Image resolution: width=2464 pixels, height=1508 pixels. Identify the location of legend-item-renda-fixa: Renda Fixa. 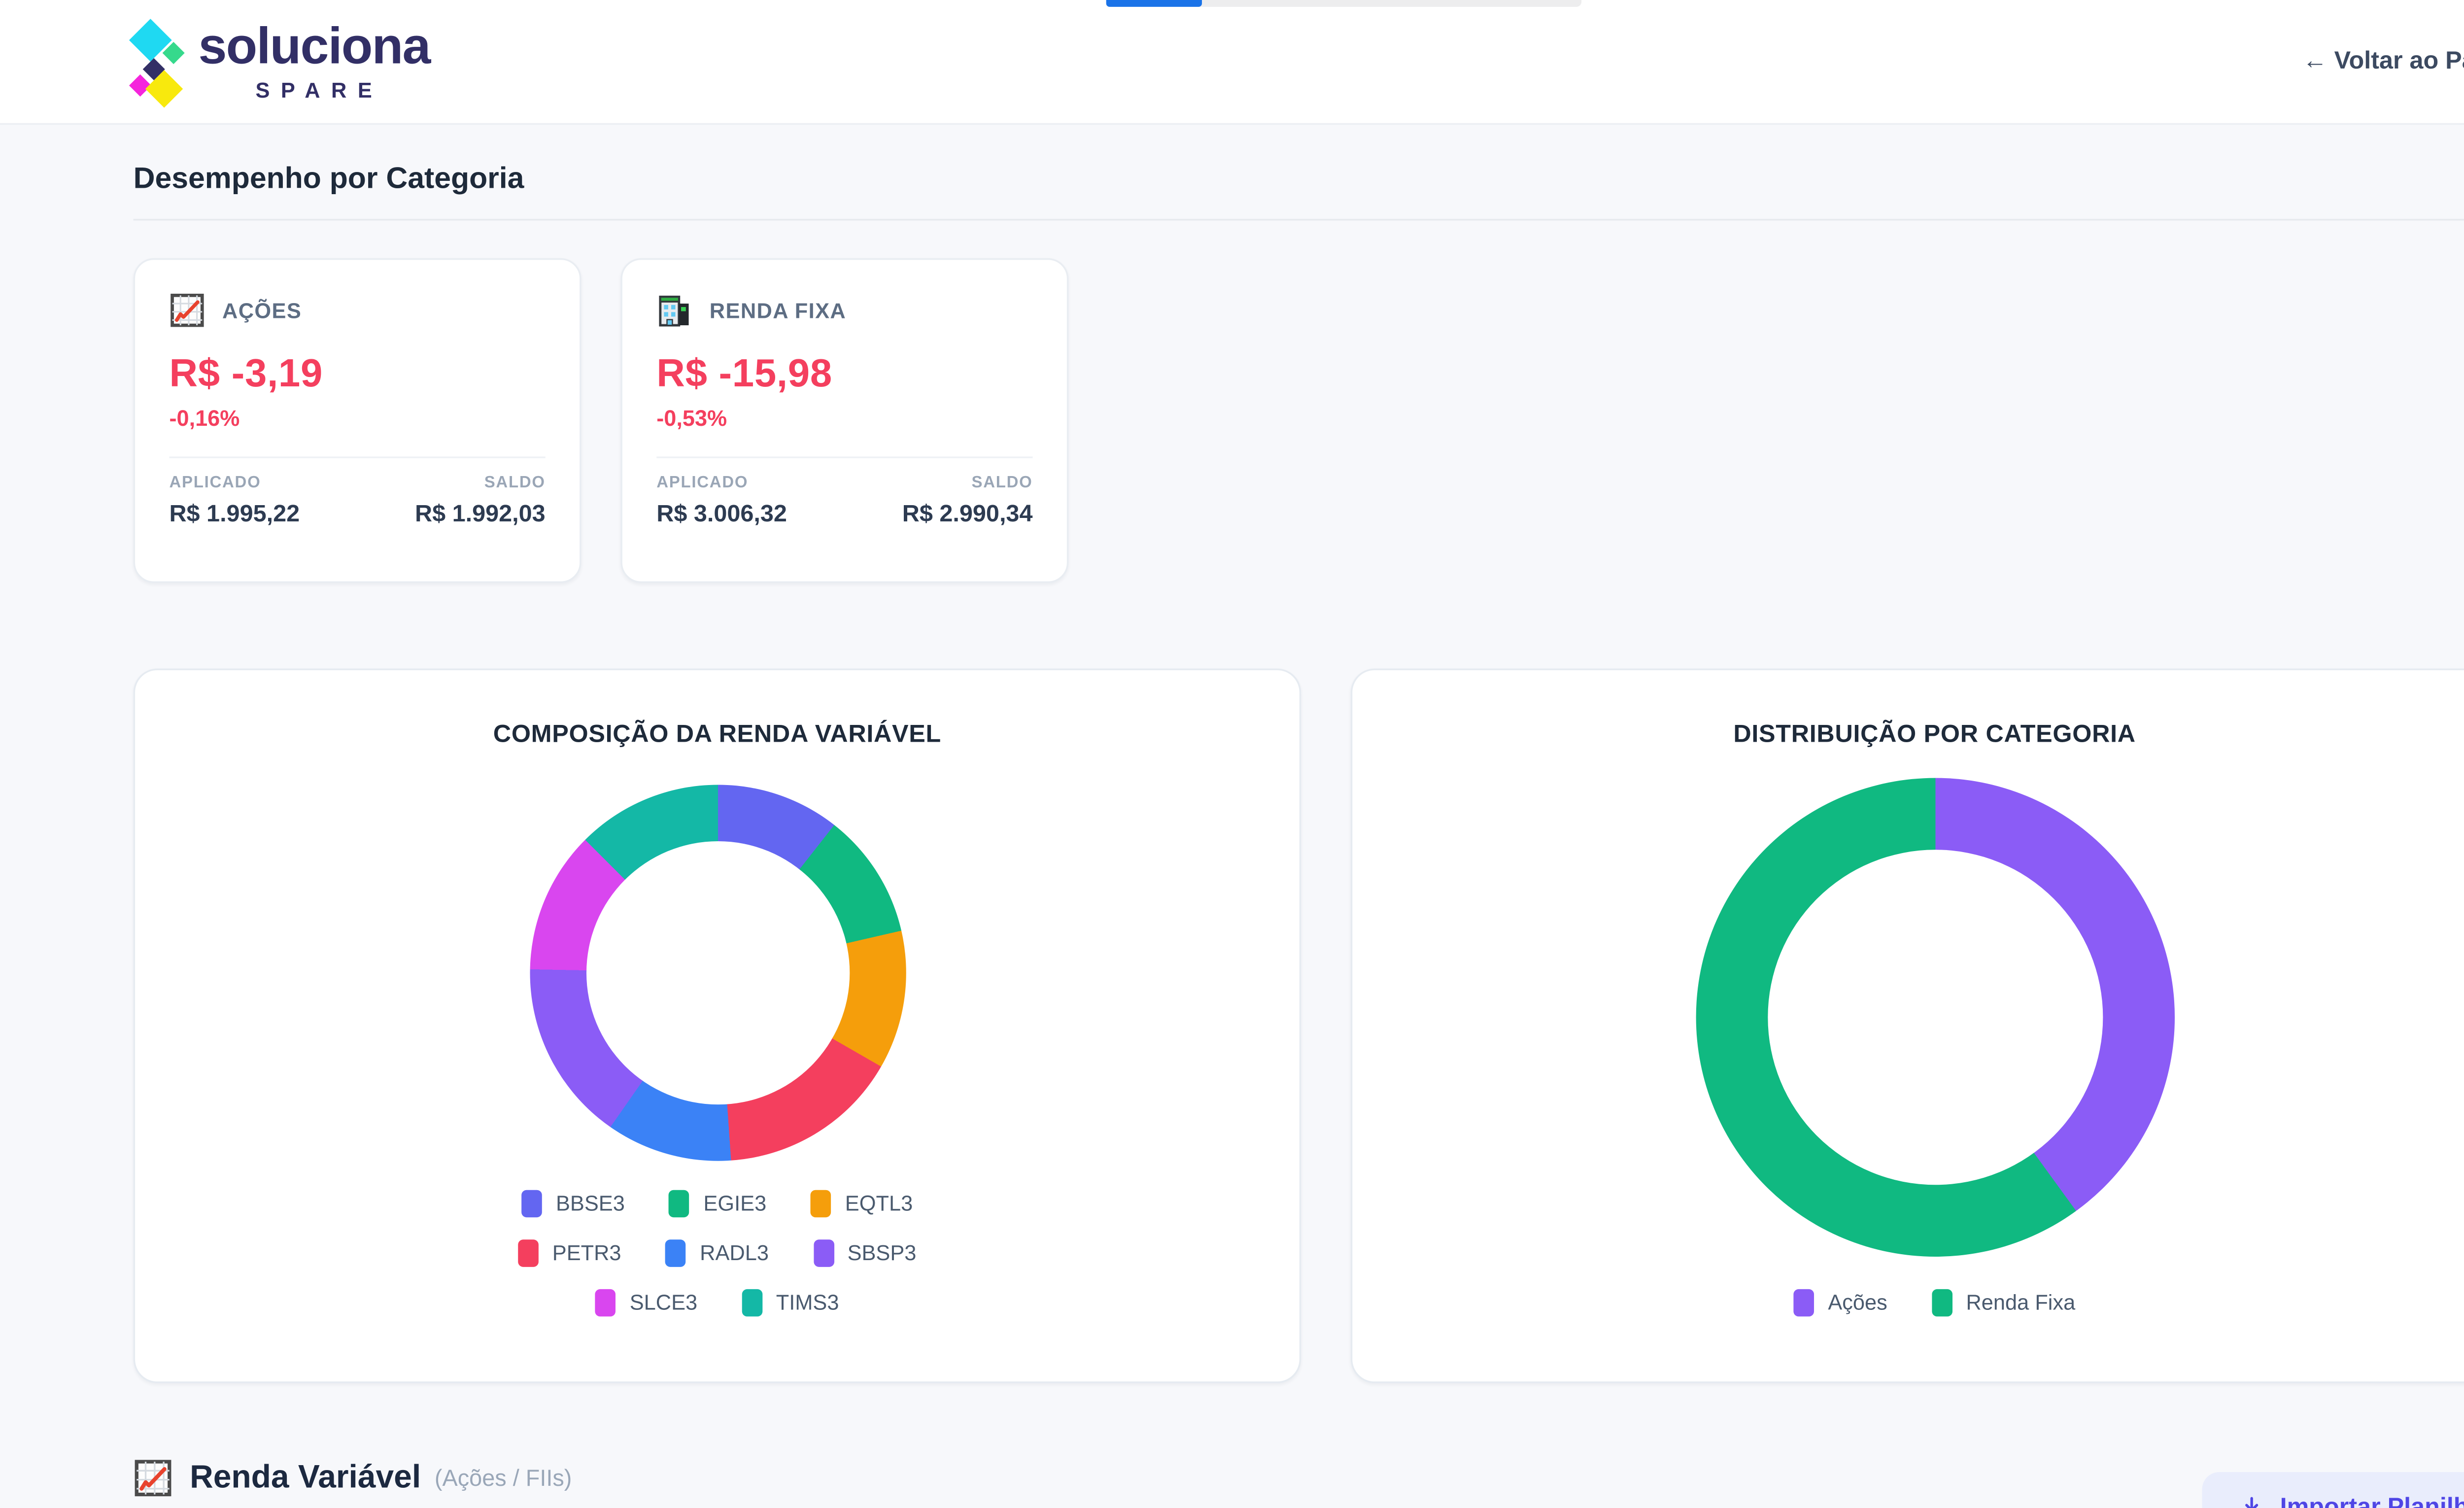
(2003, 1303).